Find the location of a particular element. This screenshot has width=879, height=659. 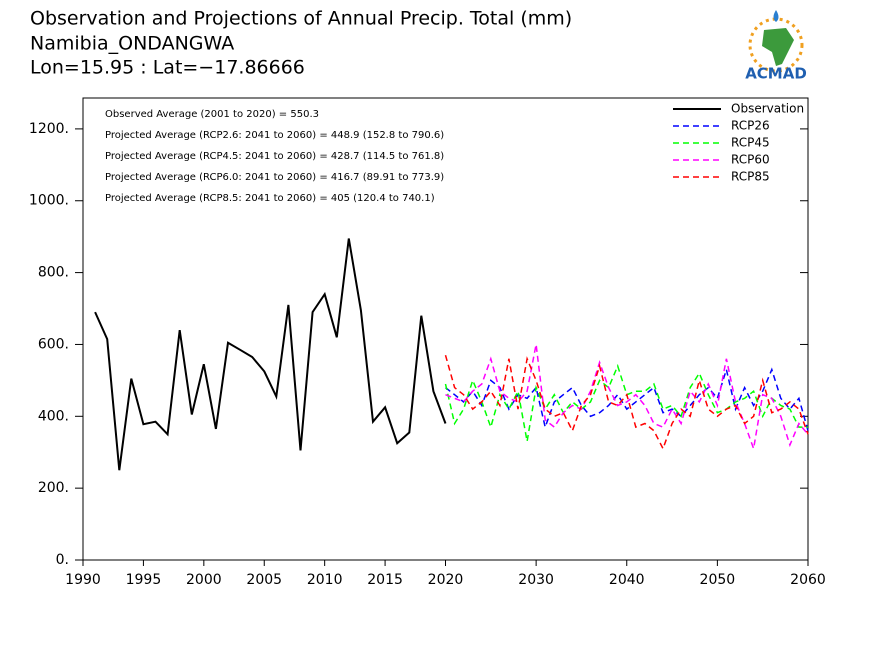

location: Lon=15.95 : Lat=−17.86666 is located at coordinates (167, 68).